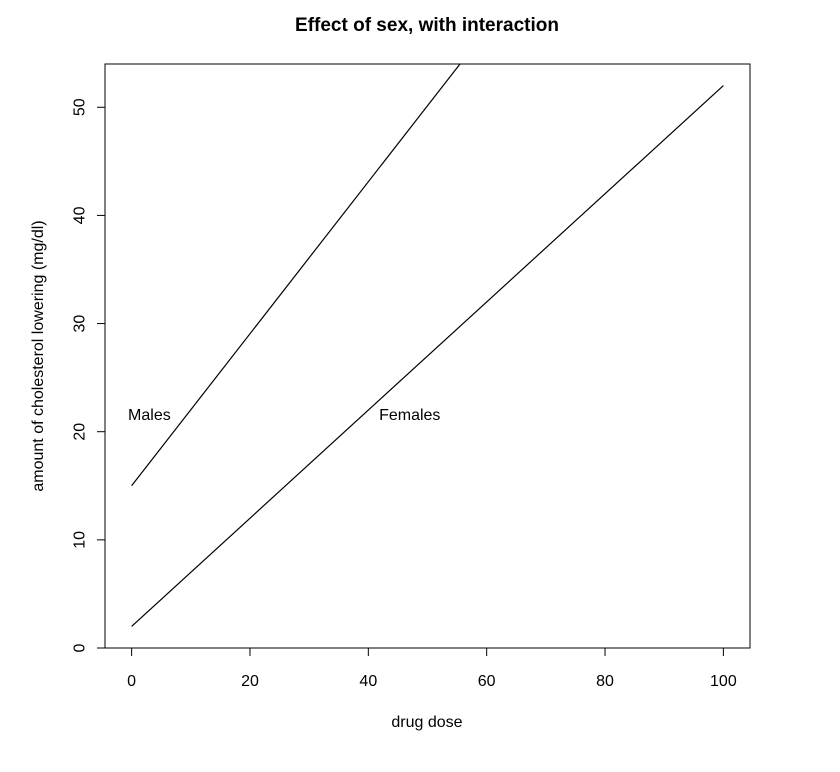  I want to click on y-axis: 0 10 20 30 40 50, so click(89, 375).